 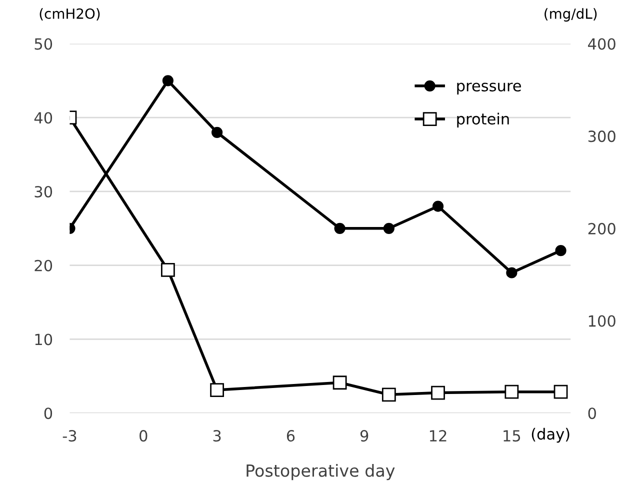 What do you see at coordinates (43, 340) in the screenshot?
I see `y-tick-label: 10` at bounding box center [43, 340].